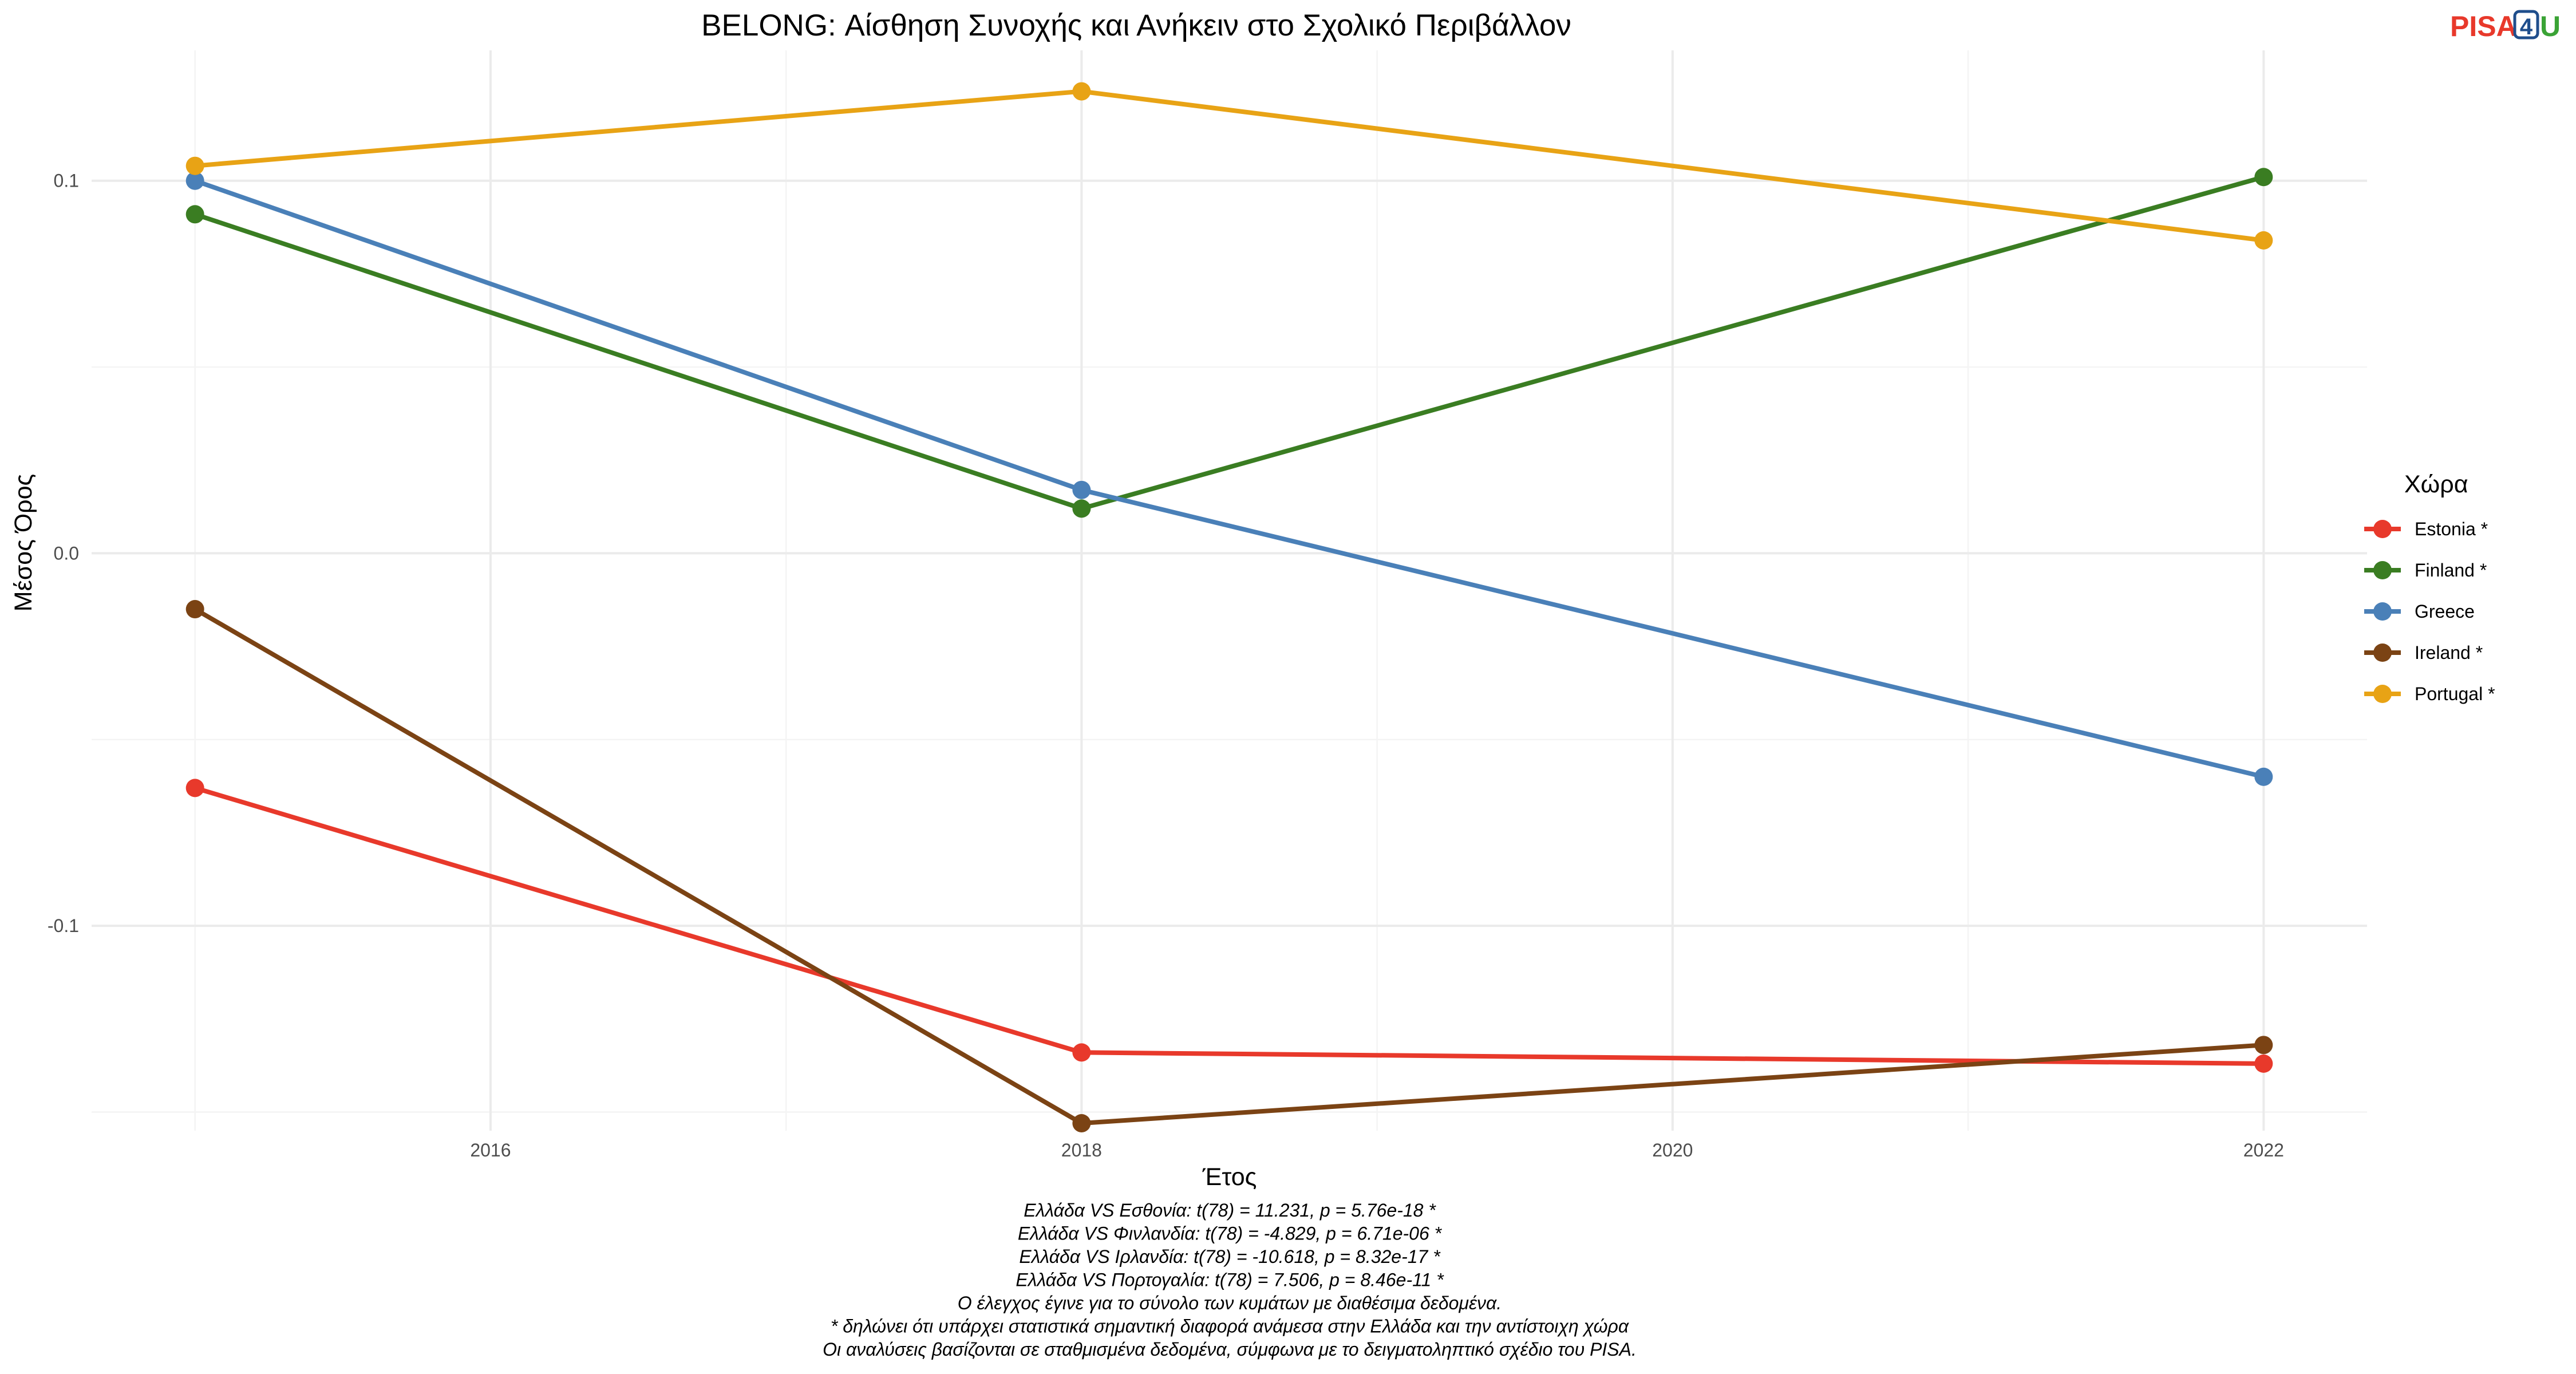 The height and width of the screenshot is (1374, 2576). I want to click on x-tick-label: 2020, so click(1672, 1150).